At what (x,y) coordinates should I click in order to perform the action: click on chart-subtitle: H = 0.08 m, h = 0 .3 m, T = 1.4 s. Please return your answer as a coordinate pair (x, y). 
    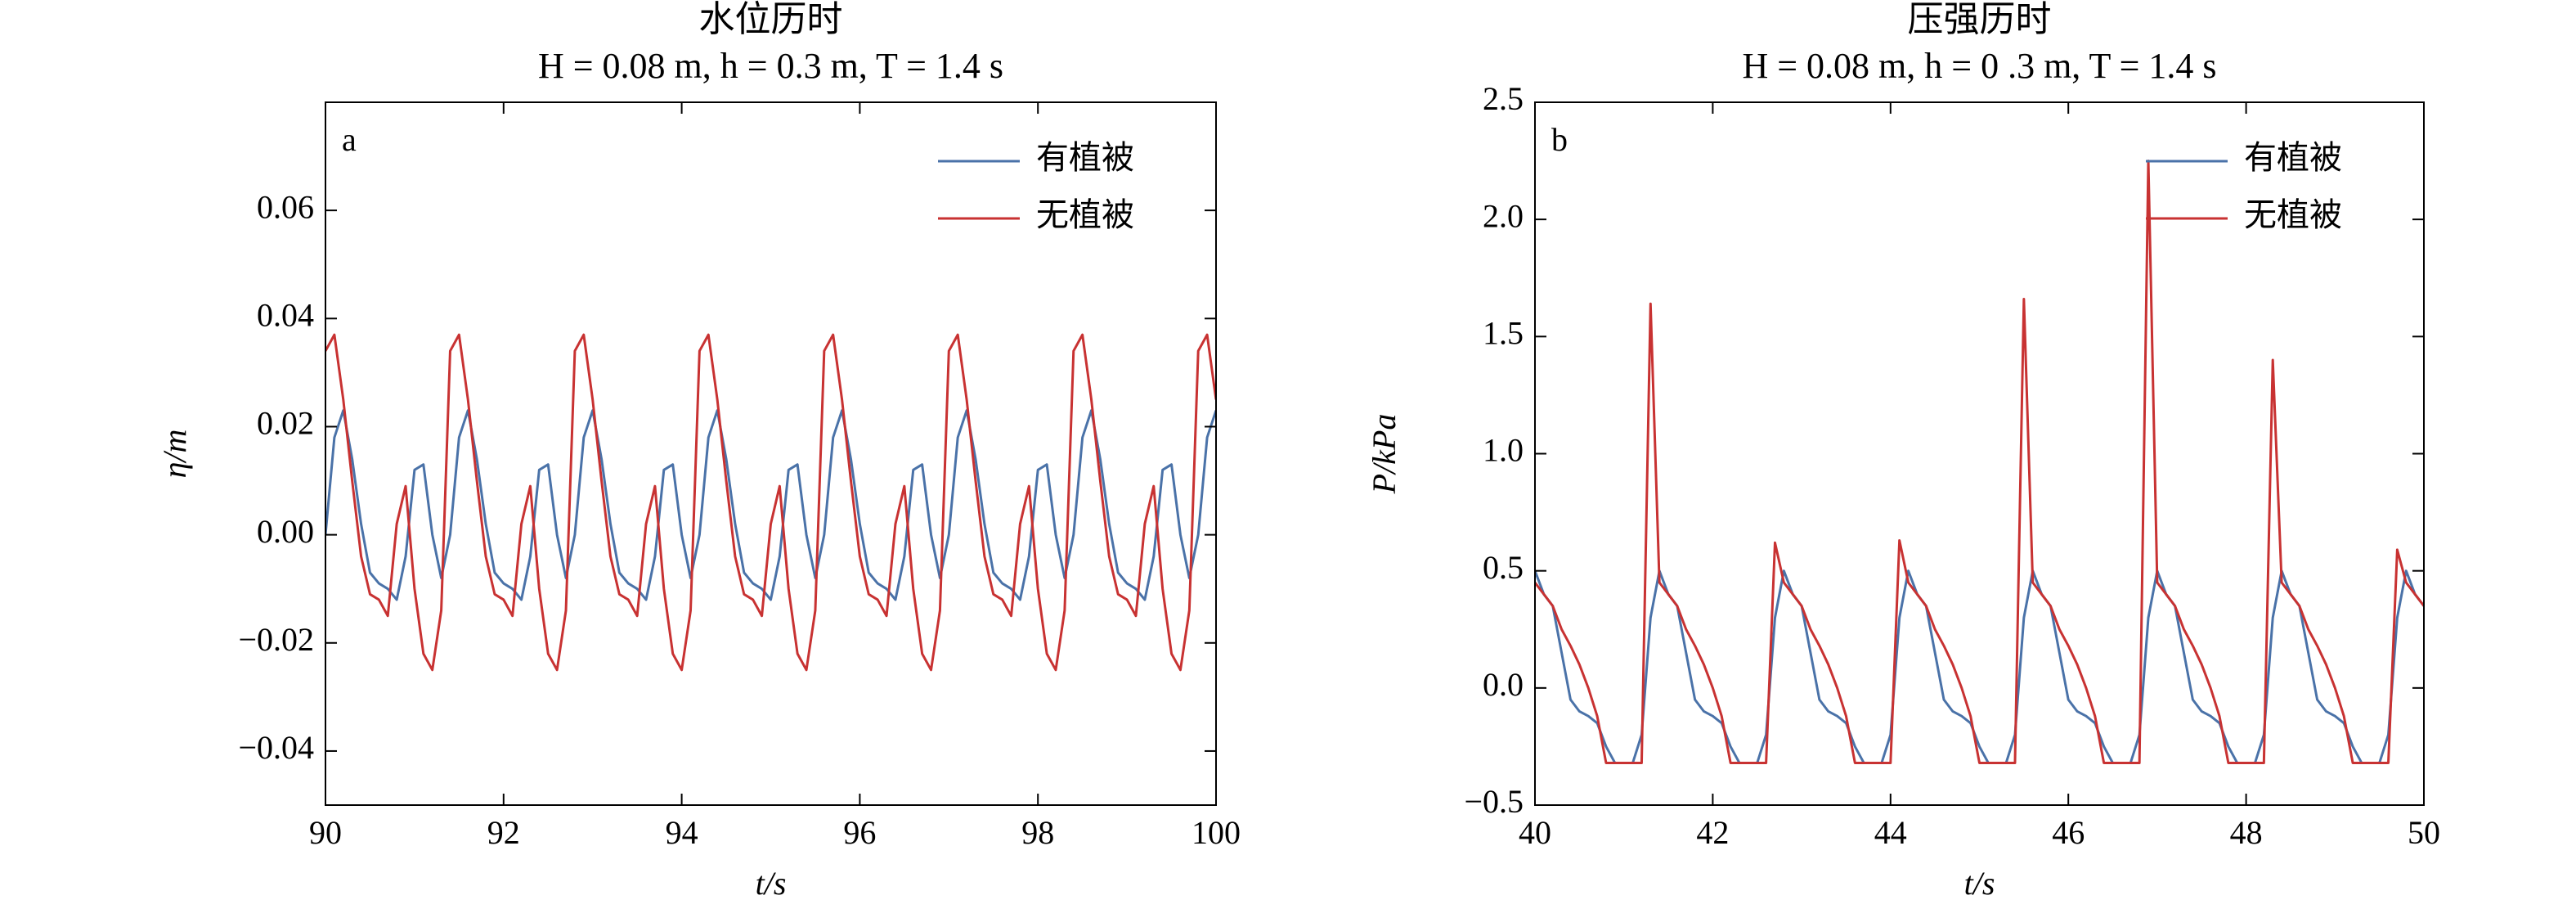
    Looking at the image, I should click on (1979, 66).